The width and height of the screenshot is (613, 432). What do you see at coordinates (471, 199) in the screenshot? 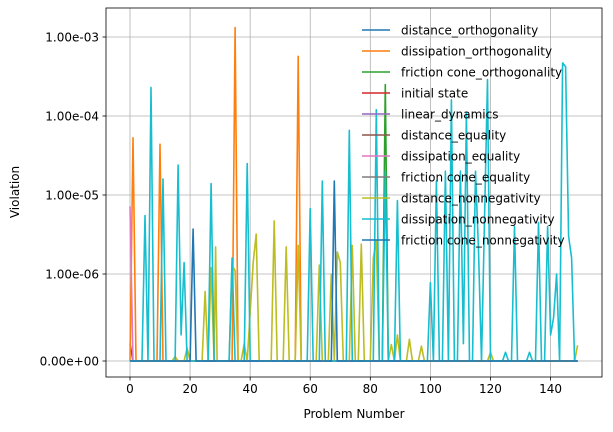
I see `legend-label: distance_nonnegativity` at bounding box center [471, 199].